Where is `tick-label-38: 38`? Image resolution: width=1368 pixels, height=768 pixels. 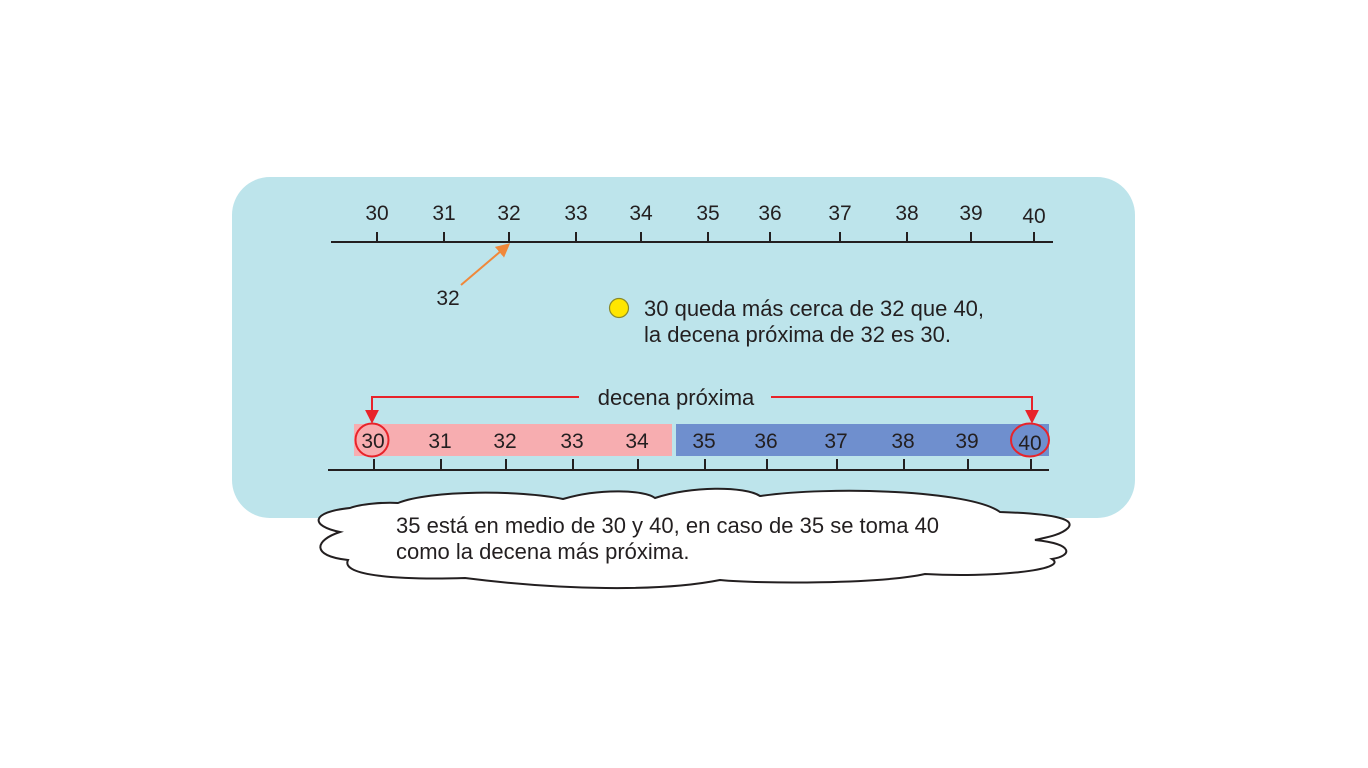 tick-label-38: 38 is located at coordinates (906, 213).